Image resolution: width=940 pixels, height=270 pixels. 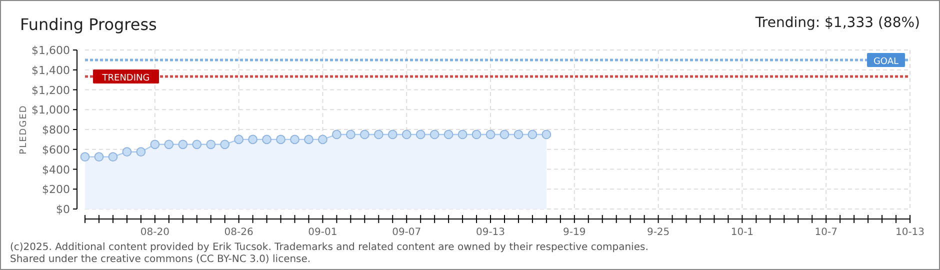 I want to click on y-tick-label: $800, so click(x=56, y=130).